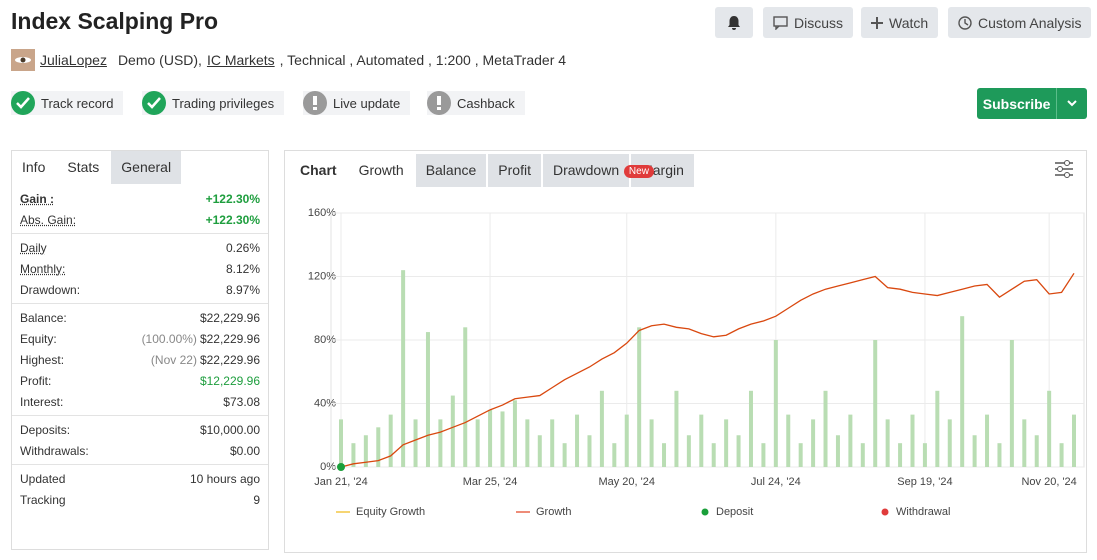 The height and width of the screenshot is (560, 1097). Describe the element at coordinates (325, 340) in the screenshot. I see `y-tick-label: 80%` at that location.